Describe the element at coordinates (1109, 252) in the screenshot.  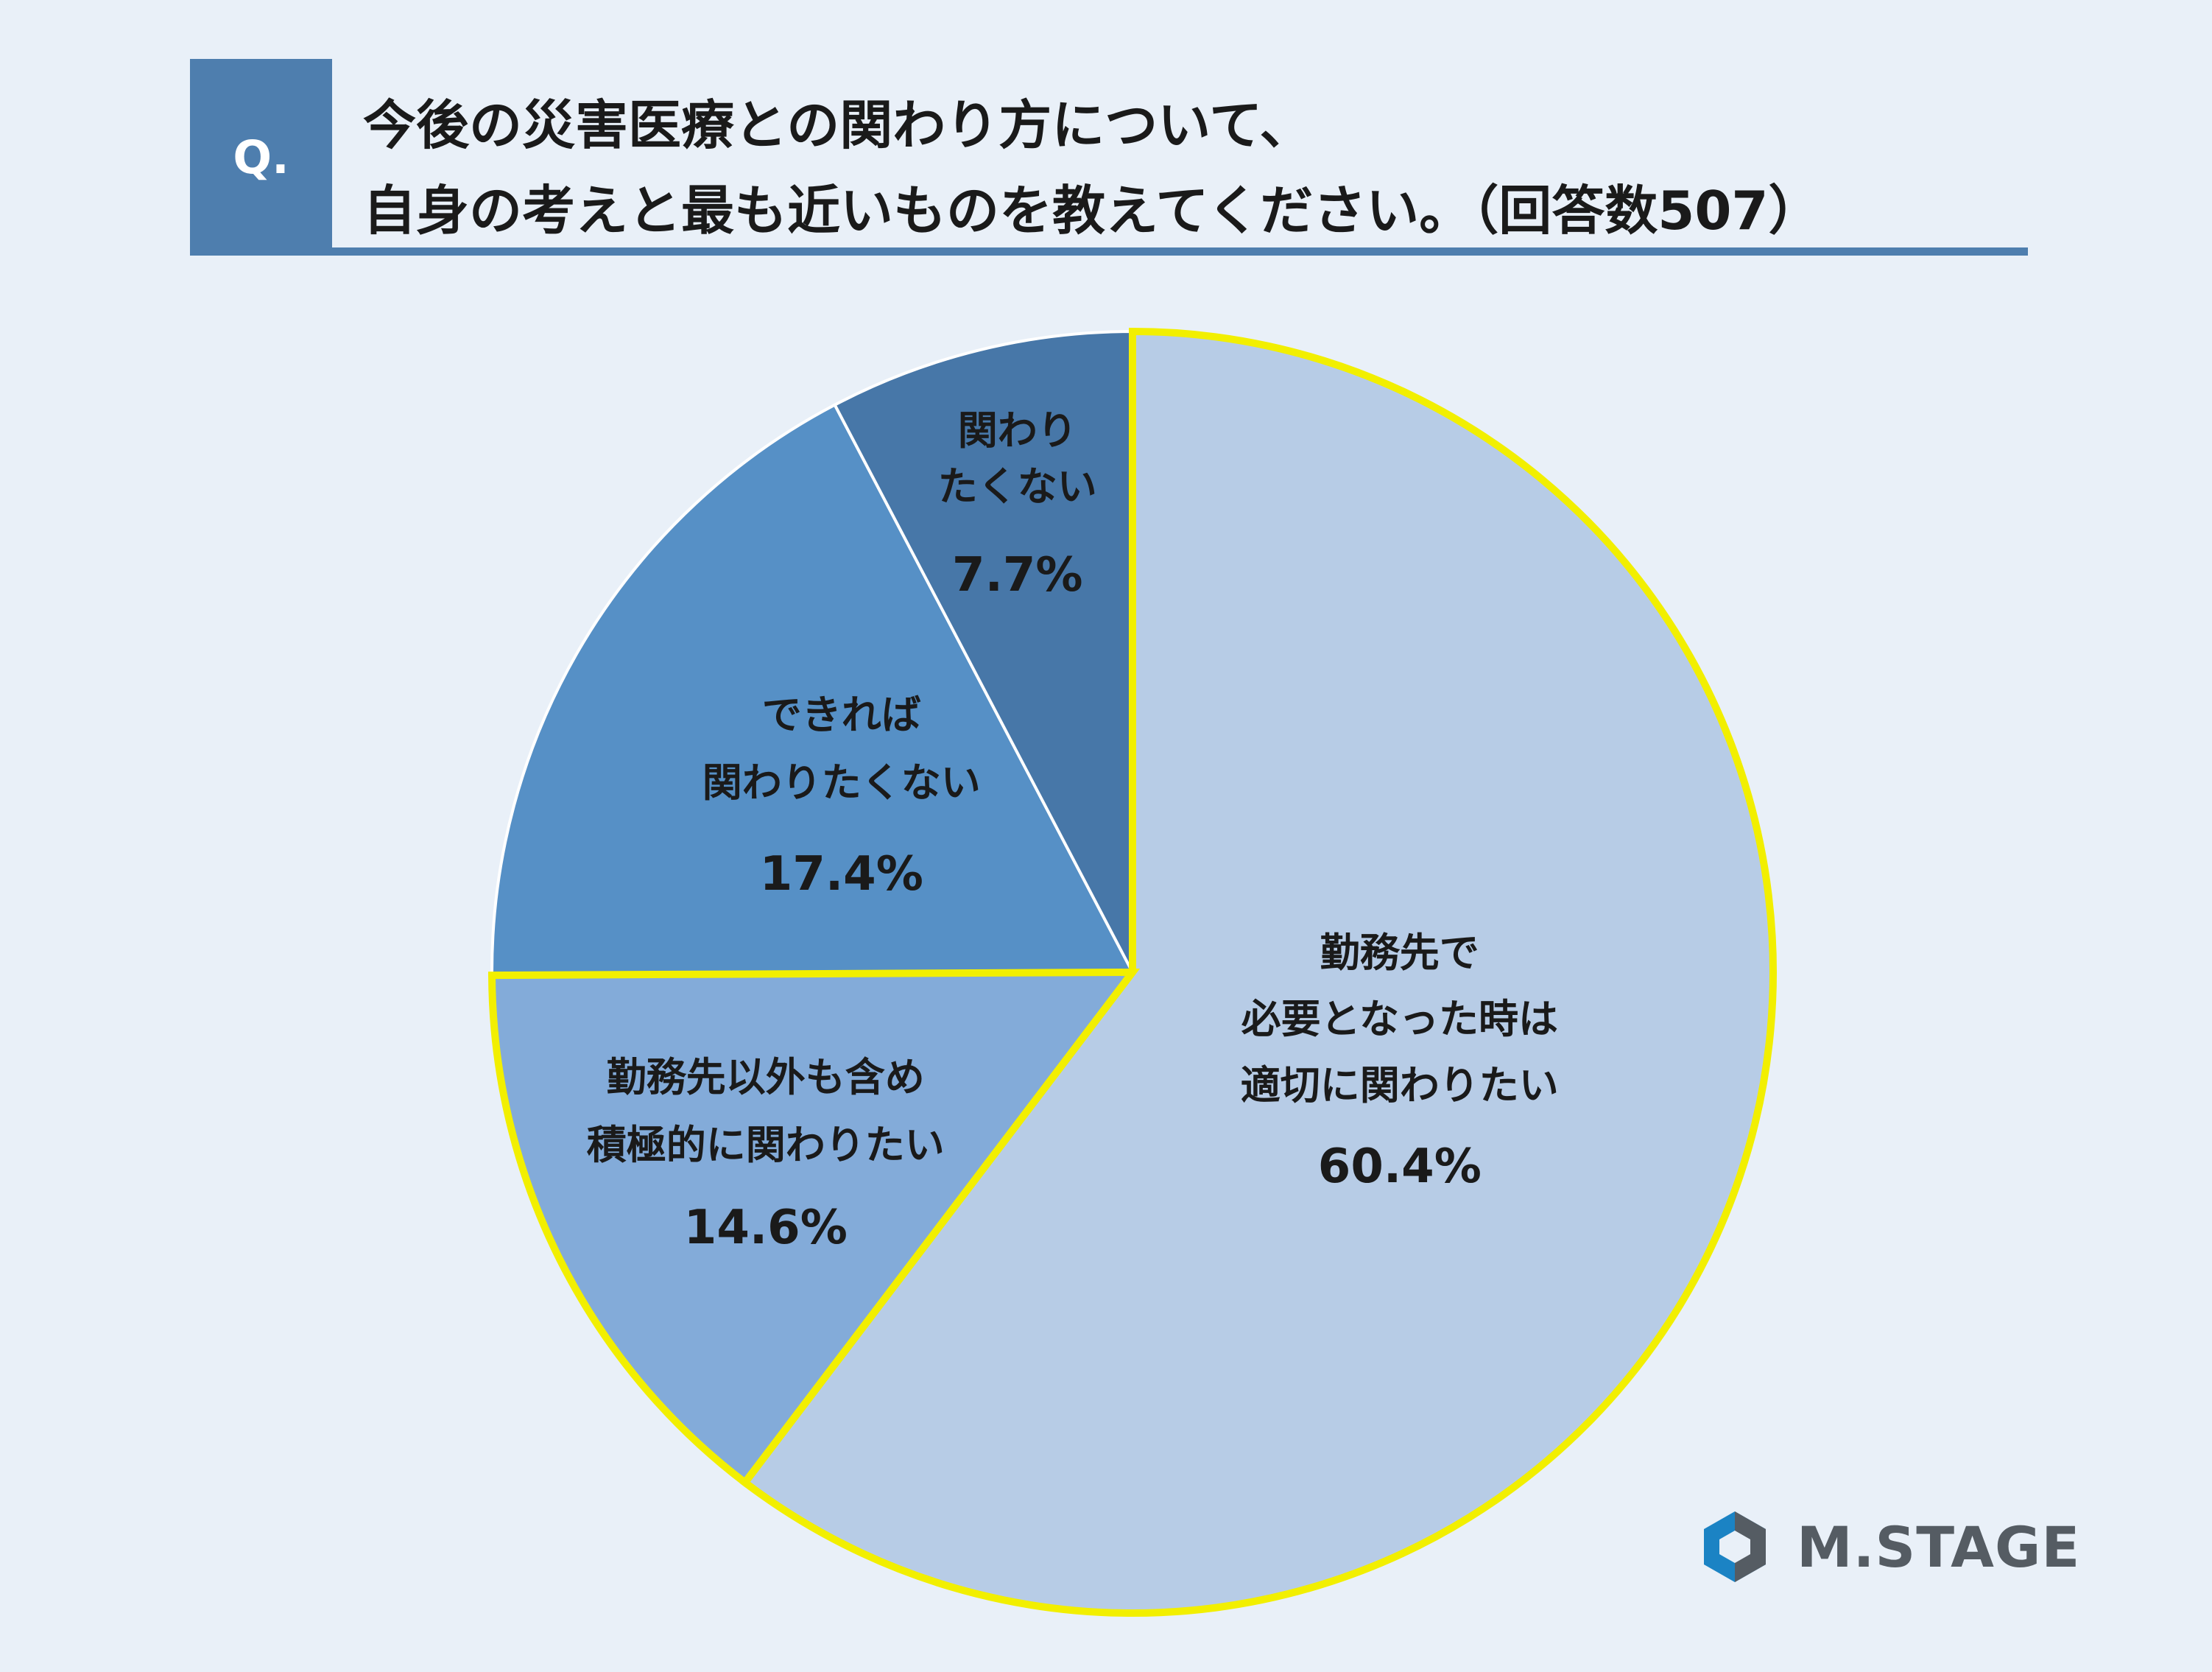
I see `header-rule` at that location.